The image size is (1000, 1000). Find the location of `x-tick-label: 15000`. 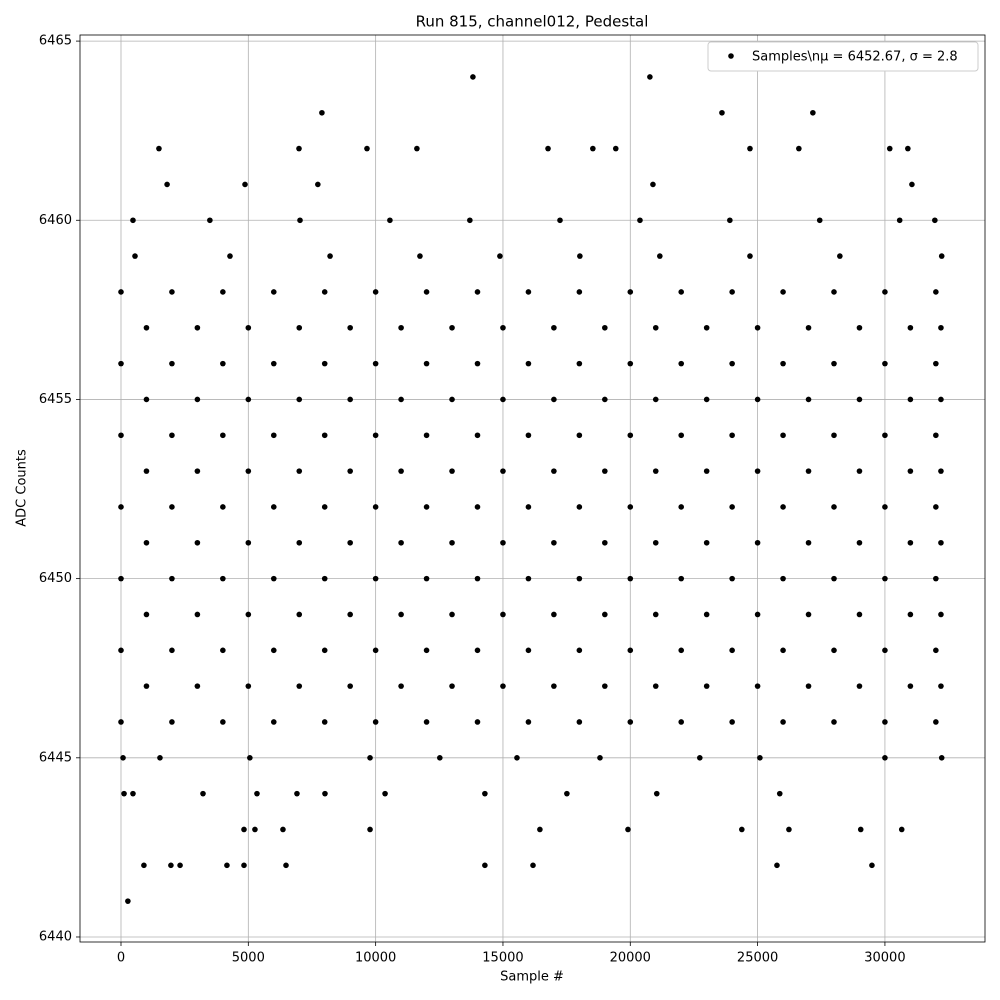

x-tick-label: 15000 is located at coordinates (502, 958).